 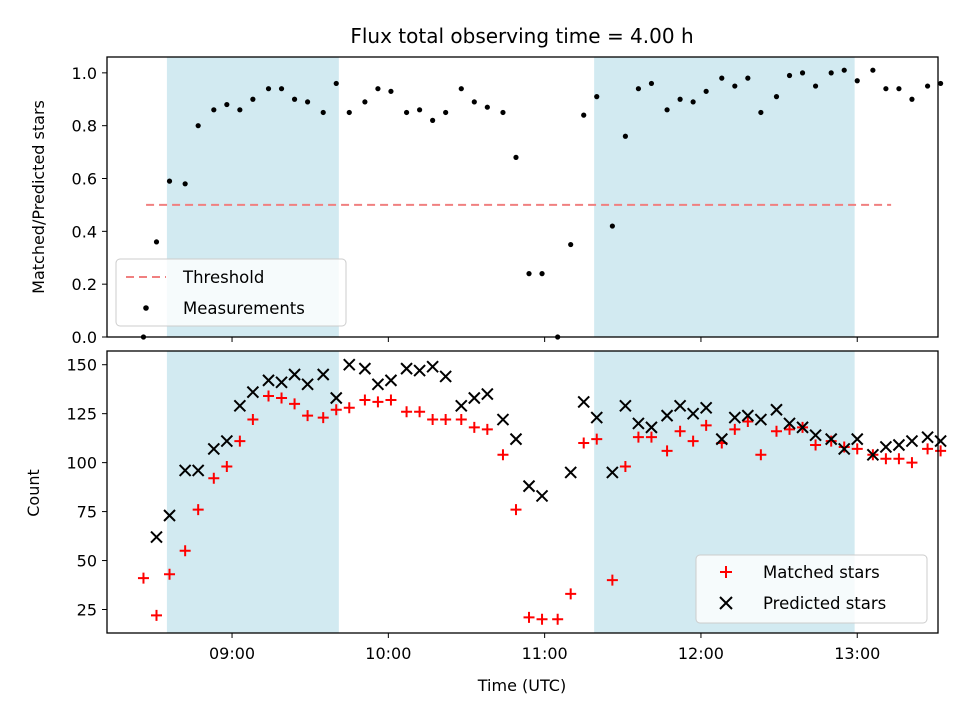 I want to click on y-tick-label: 0.2, so click(x=84, y=284).